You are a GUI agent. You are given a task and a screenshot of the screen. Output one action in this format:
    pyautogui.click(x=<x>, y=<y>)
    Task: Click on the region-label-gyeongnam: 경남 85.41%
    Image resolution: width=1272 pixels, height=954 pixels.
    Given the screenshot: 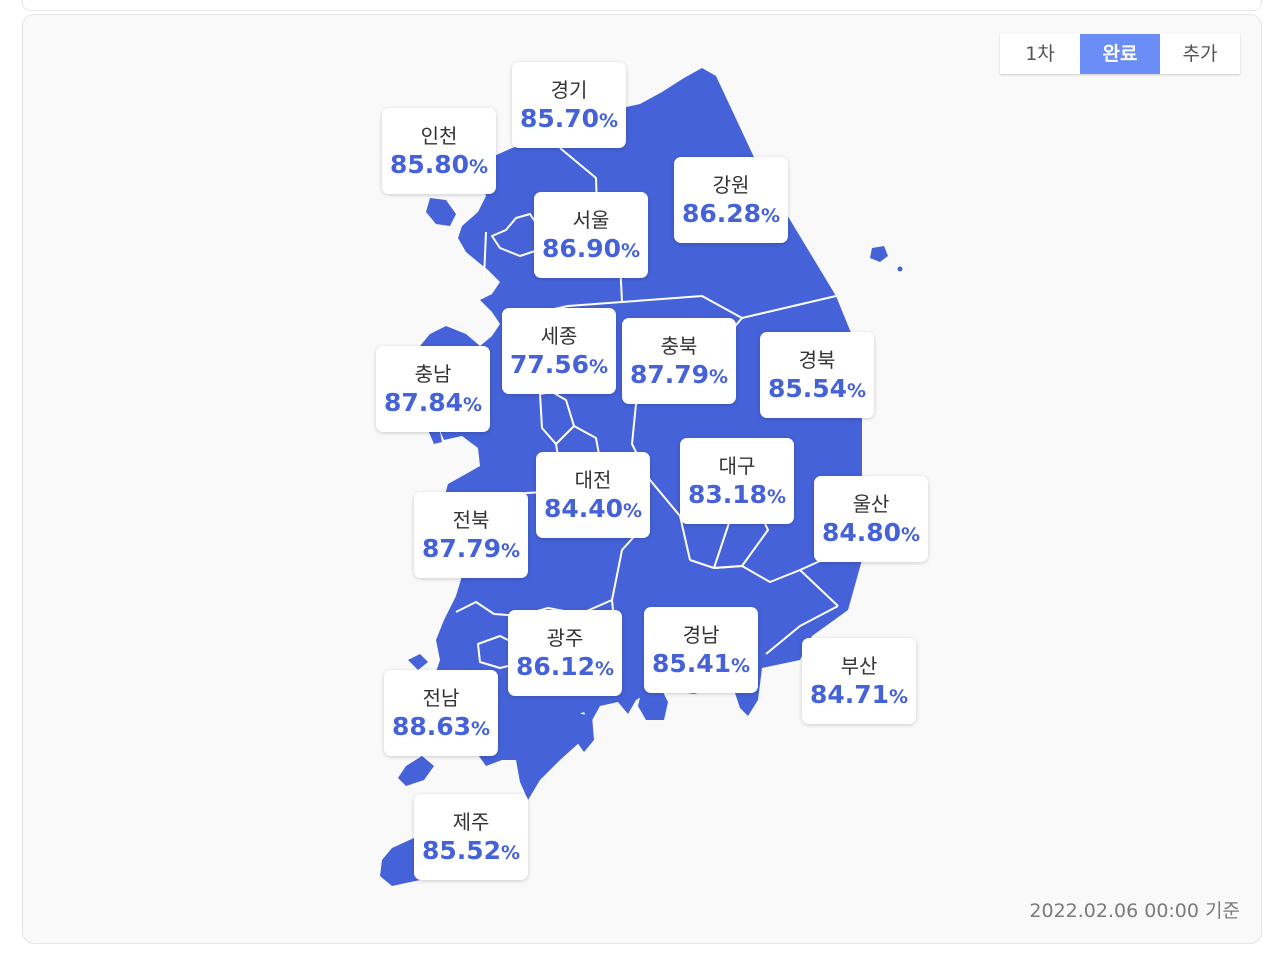 What is the action you would take?
    pyautogui.click(x=701, y=650)
    